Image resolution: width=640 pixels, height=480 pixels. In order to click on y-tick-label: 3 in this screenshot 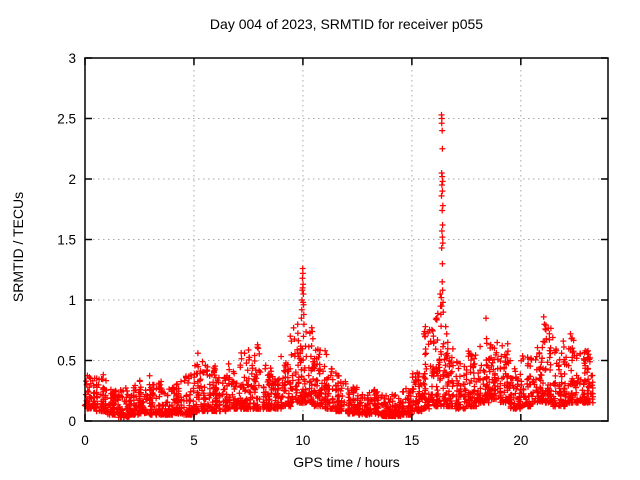, I will do `click(72, 58)`.